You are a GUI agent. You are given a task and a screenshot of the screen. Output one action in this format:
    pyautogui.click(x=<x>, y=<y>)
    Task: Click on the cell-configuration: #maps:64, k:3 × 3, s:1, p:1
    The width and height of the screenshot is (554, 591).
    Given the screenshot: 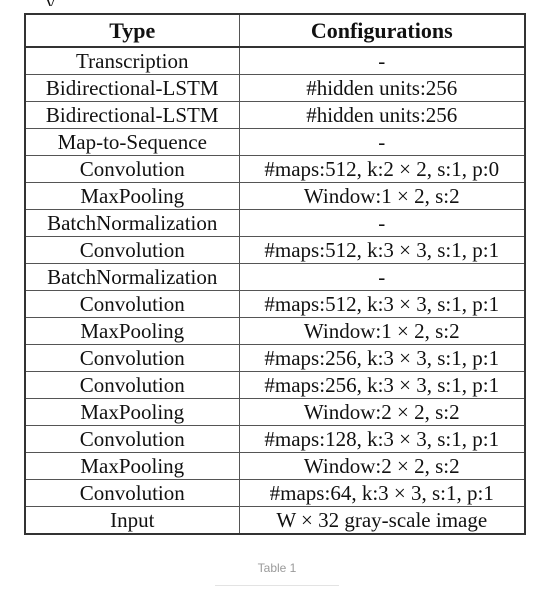 What is the action you would take?
    pyautogui.click(x=382, y=493)
    